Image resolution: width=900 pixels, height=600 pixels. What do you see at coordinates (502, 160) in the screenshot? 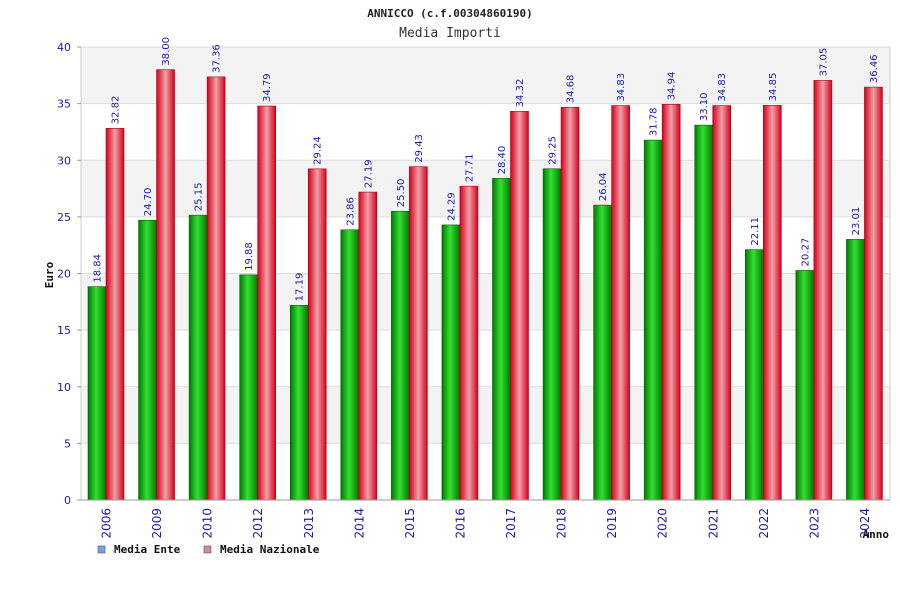
I see `bar-value-label: 28.40` at bounding box center [502, 160].